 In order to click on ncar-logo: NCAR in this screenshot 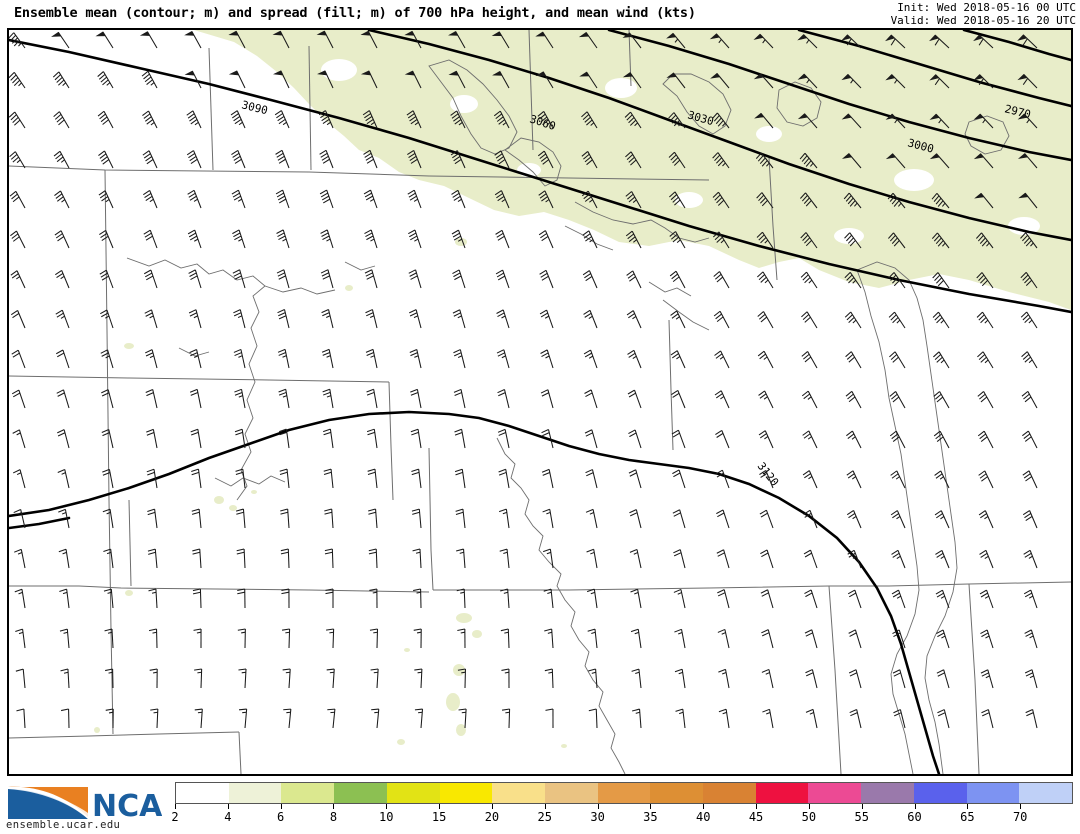, I will do `click(83, 805)`.